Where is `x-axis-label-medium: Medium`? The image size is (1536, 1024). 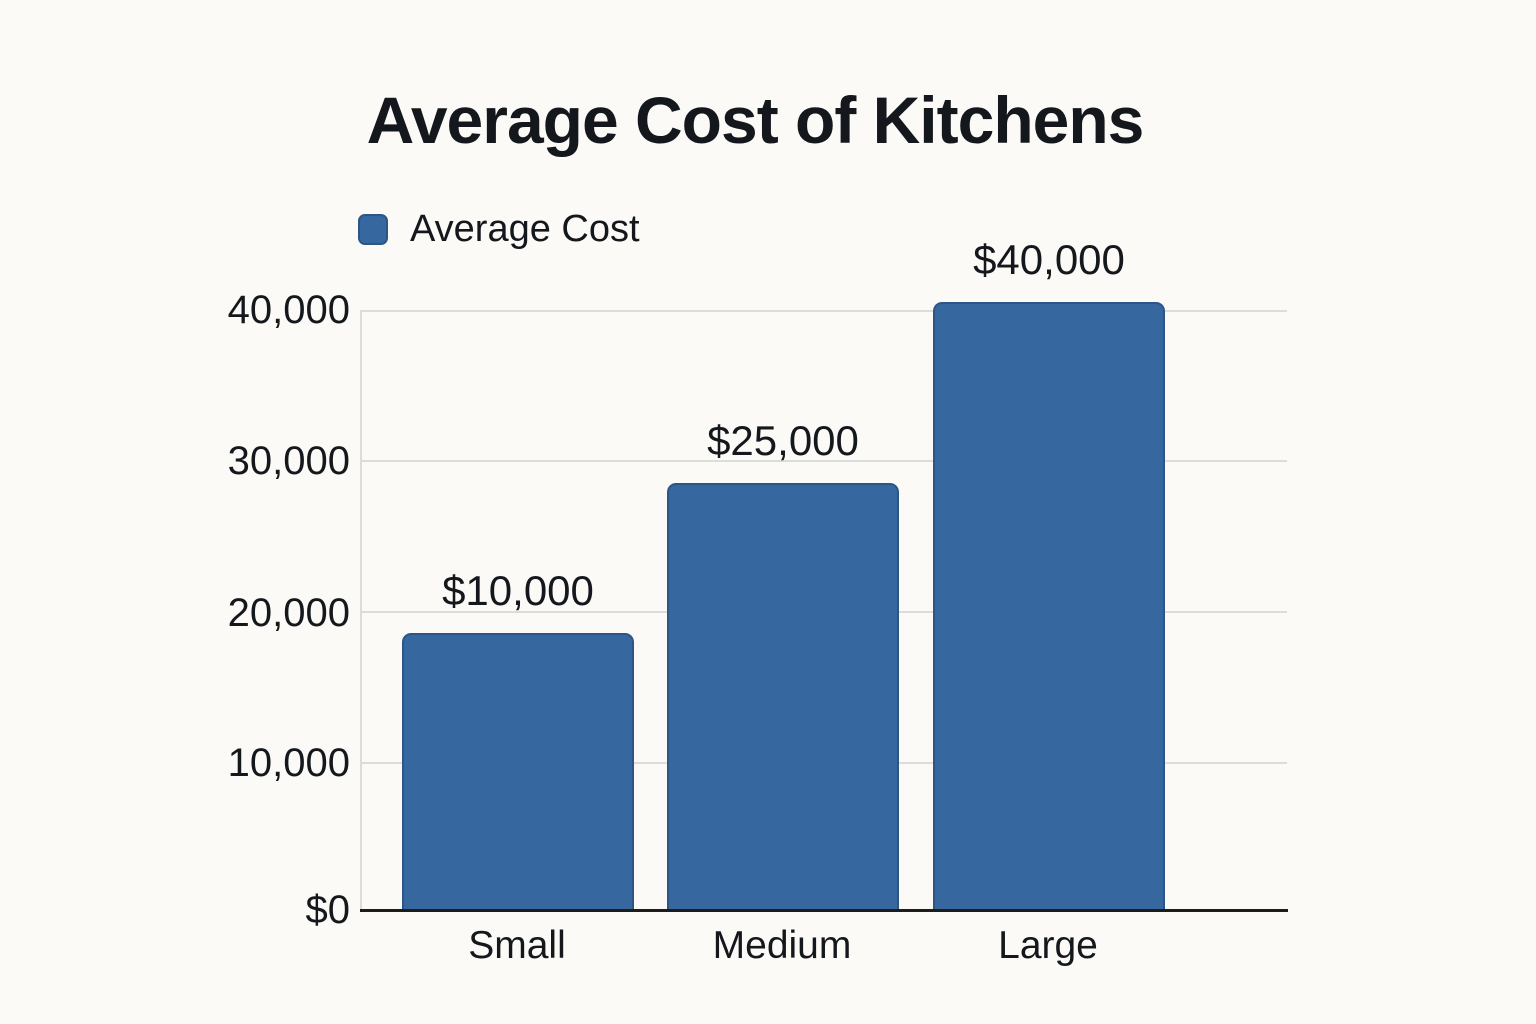
x-axis-label-medium: Medium is located at coordinates (782, 945).